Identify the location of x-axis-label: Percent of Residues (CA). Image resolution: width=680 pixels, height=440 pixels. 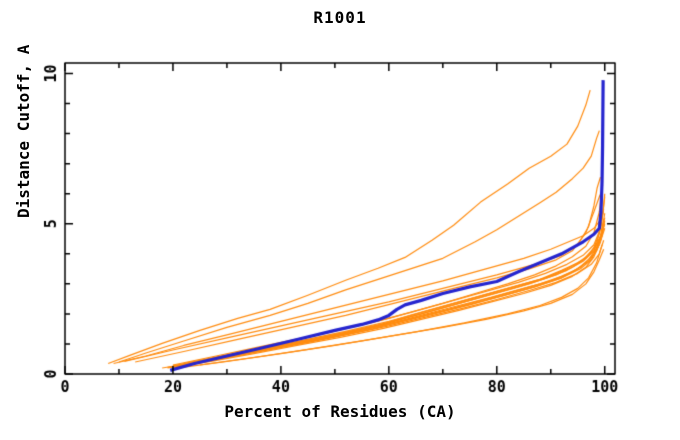
(340, 411).